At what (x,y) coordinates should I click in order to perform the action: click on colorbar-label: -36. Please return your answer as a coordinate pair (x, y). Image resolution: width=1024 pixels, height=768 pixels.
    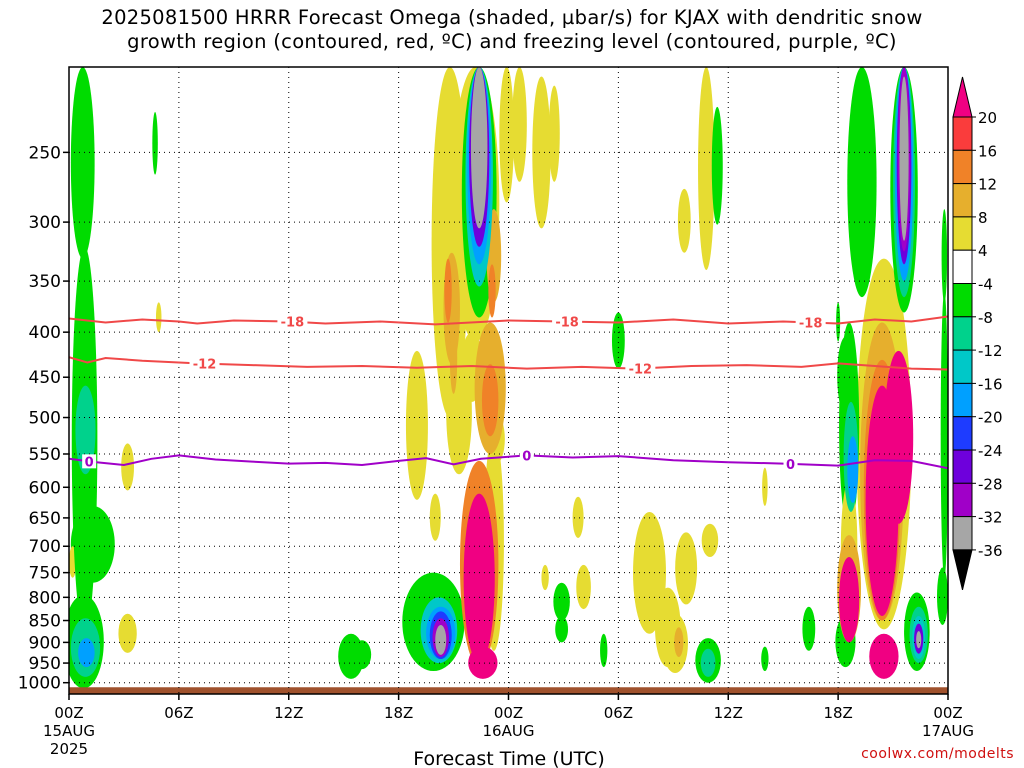
    Looking at the image, I should click on (990, 551).